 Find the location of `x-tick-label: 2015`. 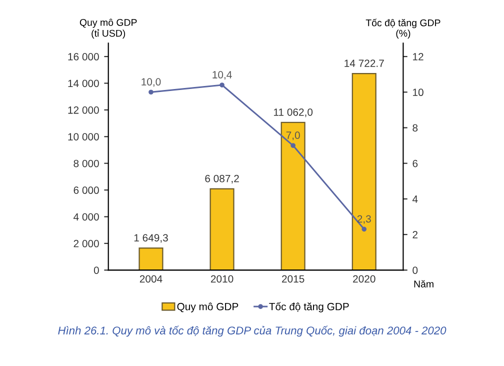

x-tick-label: 2015 is located at coordinates (293, 279).